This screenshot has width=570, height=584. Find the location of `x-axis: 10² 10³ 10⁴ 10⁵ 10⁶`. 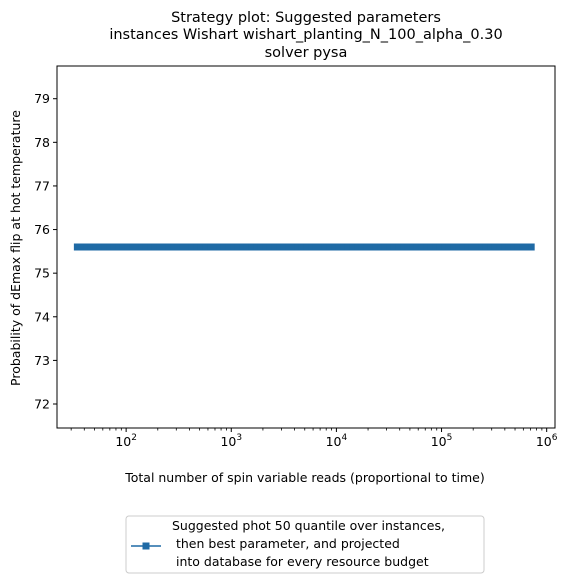

x-axis: 10² 10³ 10⁴ 10⁵ 10⁶ is located at coordinates (314, 438).